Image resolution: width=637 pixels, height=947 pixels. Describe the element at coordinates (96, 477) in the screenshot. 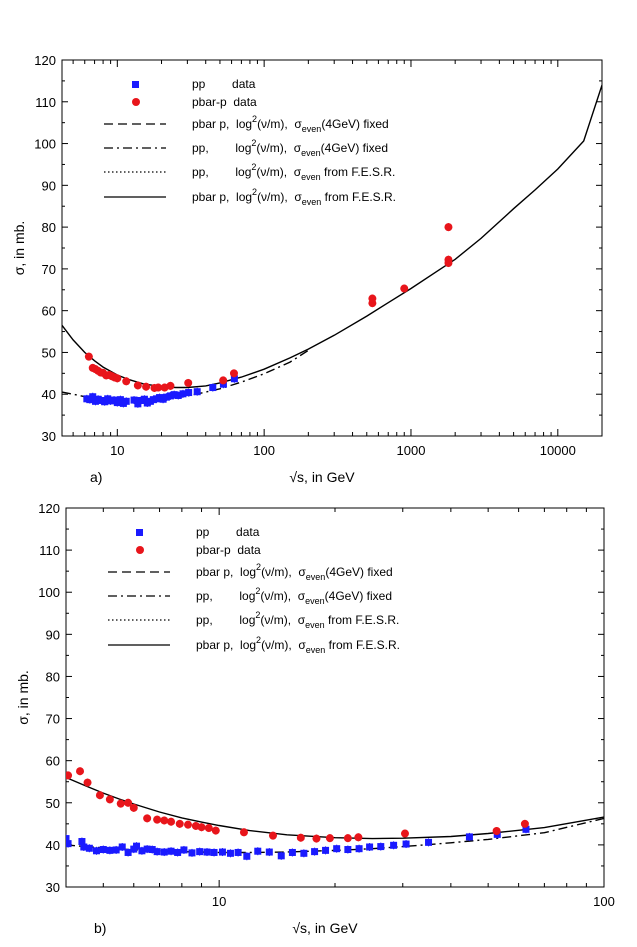

I see `panel-label: a)` at that location.